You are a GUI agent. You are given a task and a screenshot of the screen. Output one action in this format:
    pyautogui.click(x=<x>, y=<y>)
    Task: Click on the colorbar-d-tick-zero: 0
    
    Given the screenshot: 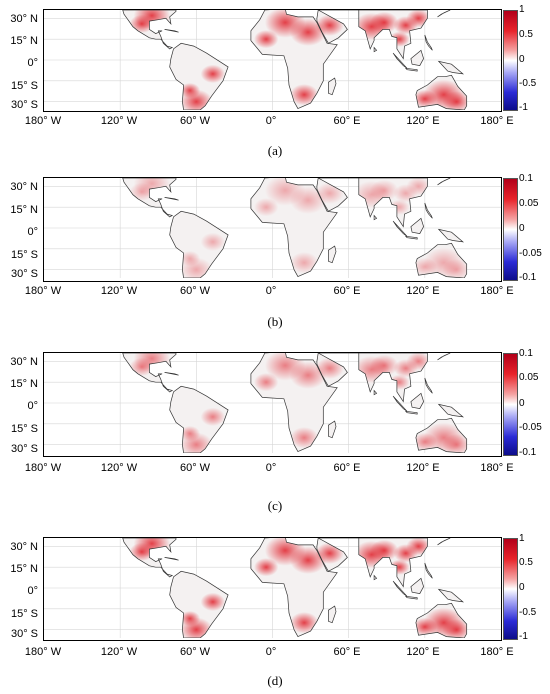 What is the action you would take?
    pyautogui.click(x=522, y=587)
    